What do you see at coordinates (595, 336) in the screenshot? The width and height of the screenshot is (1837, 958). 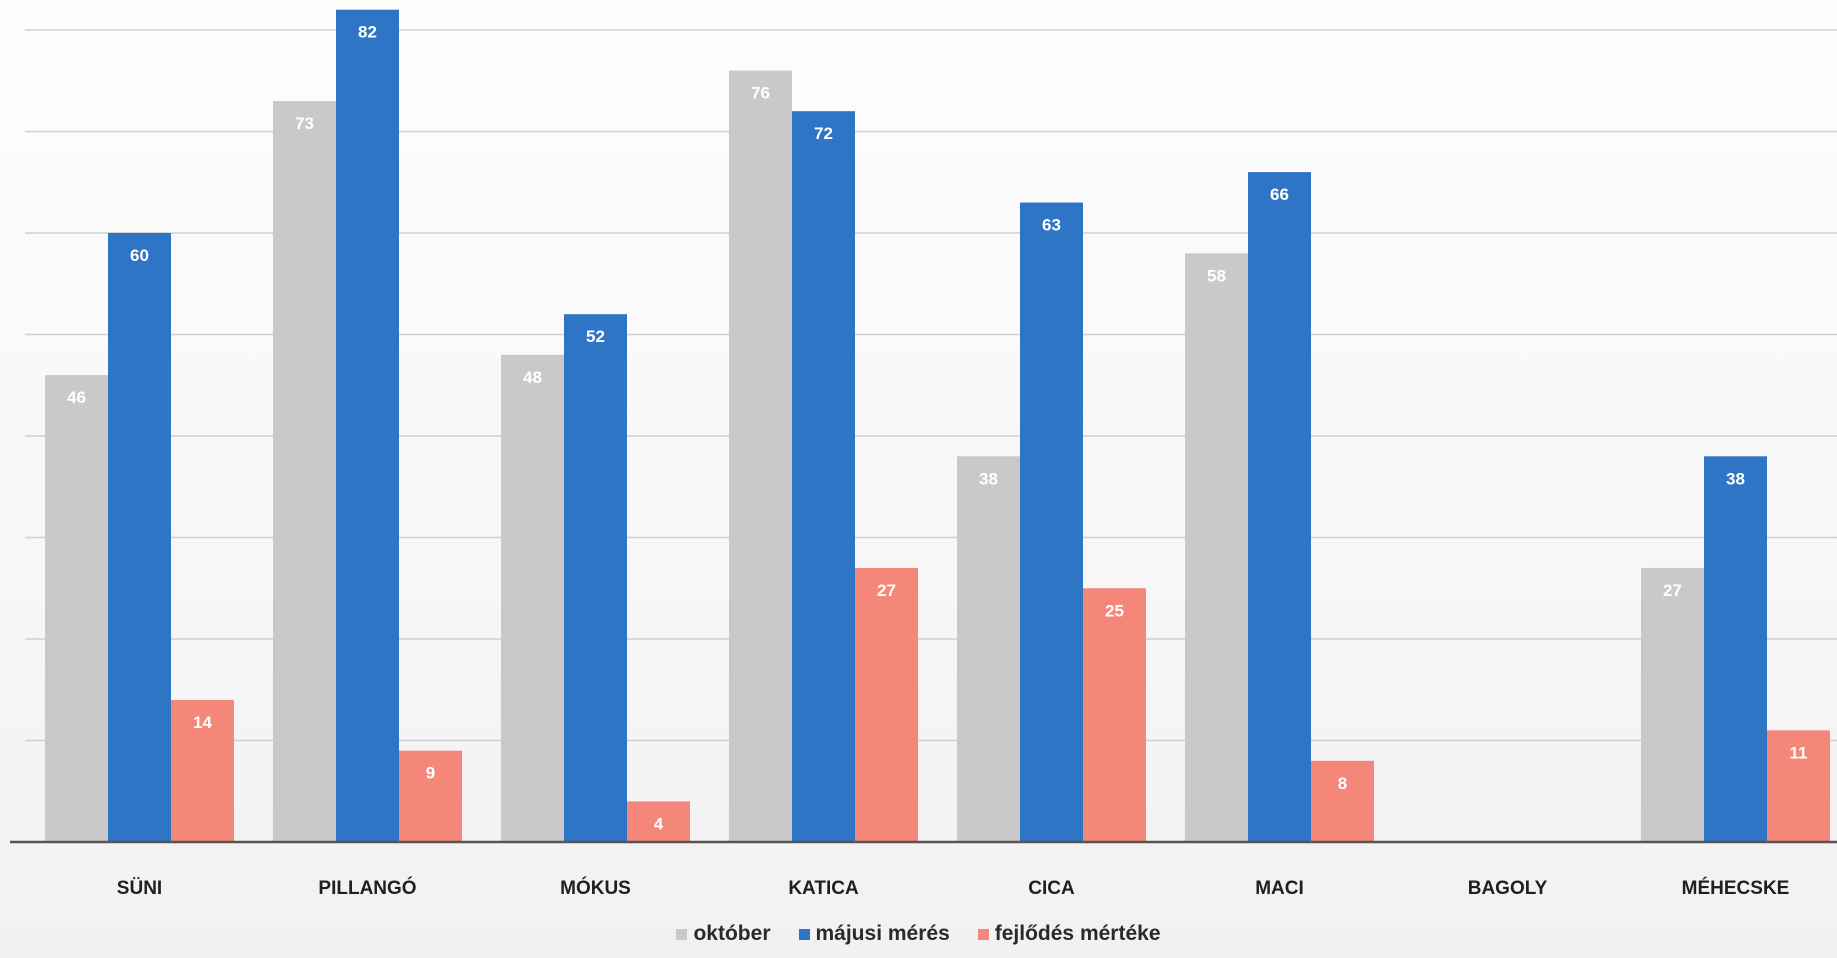 I see `data-label: 52` at bounding box center [595, 336].